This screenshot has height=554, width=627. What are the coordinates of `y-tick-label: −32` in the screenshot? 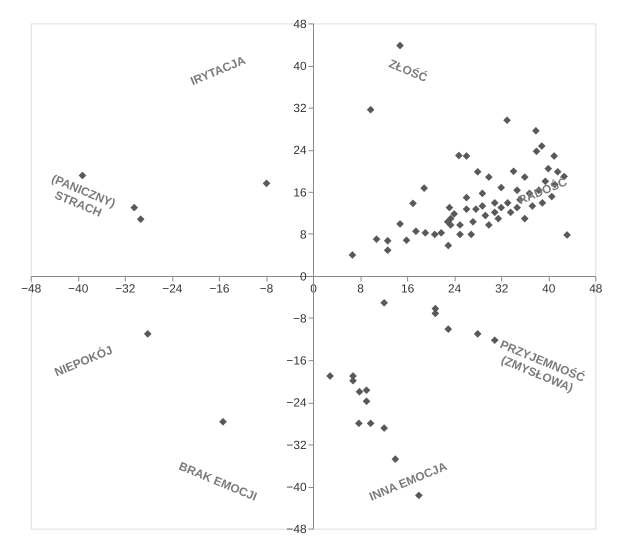 It's located at (296, 445).